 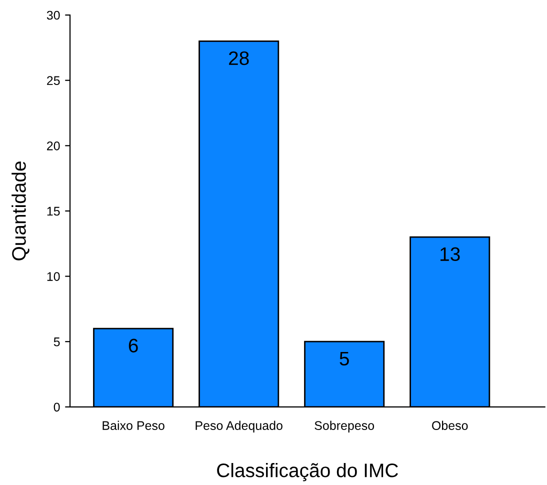 I want to click on y-tick-label: 5, so click(x=57, y=342).